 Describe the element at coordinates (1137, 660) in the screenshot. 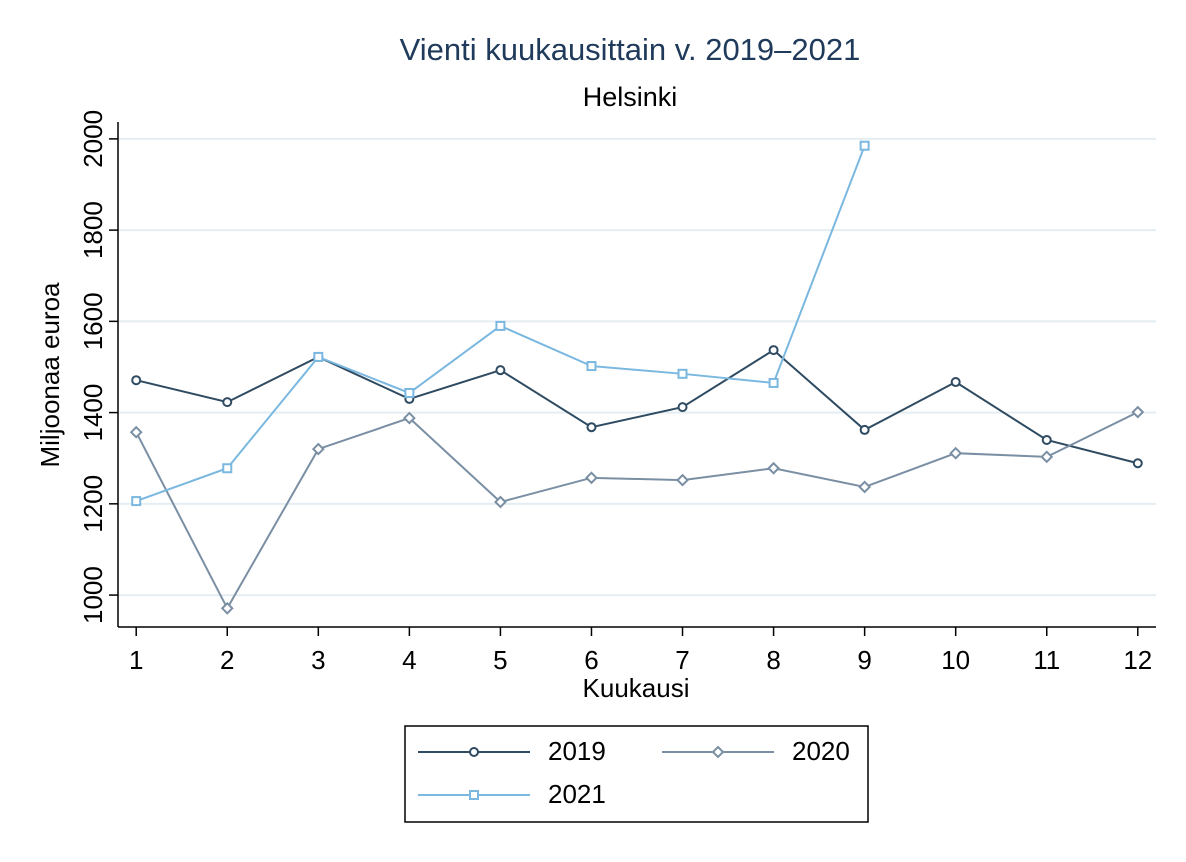

I see `x-tick-label: 12` at that location.